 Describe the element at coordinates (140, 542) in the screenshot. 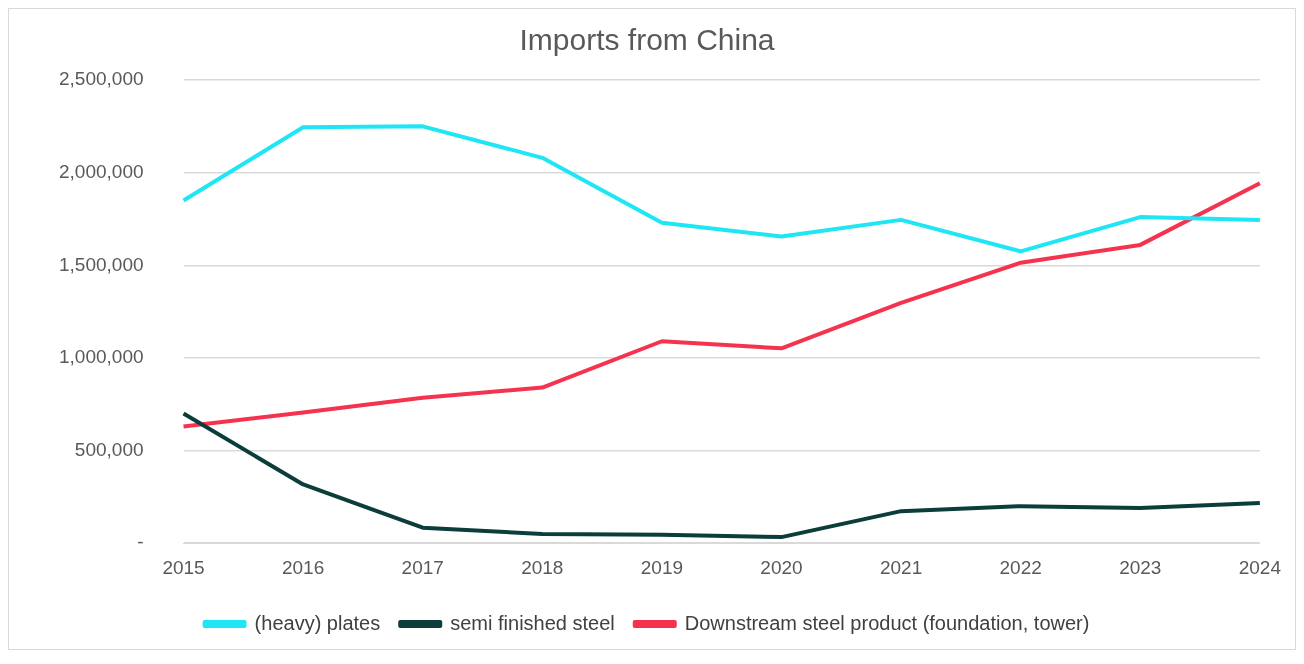

I see `y-tick-label: -` at that location.